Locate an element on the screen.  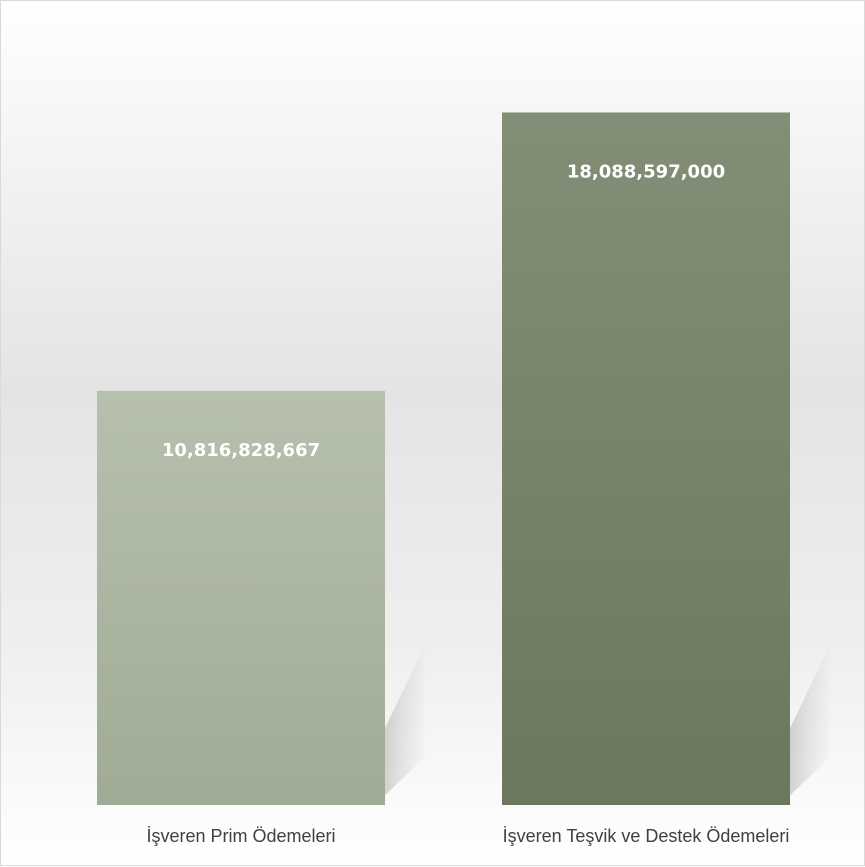
bar-shadows is located at coordinates (602, 725).